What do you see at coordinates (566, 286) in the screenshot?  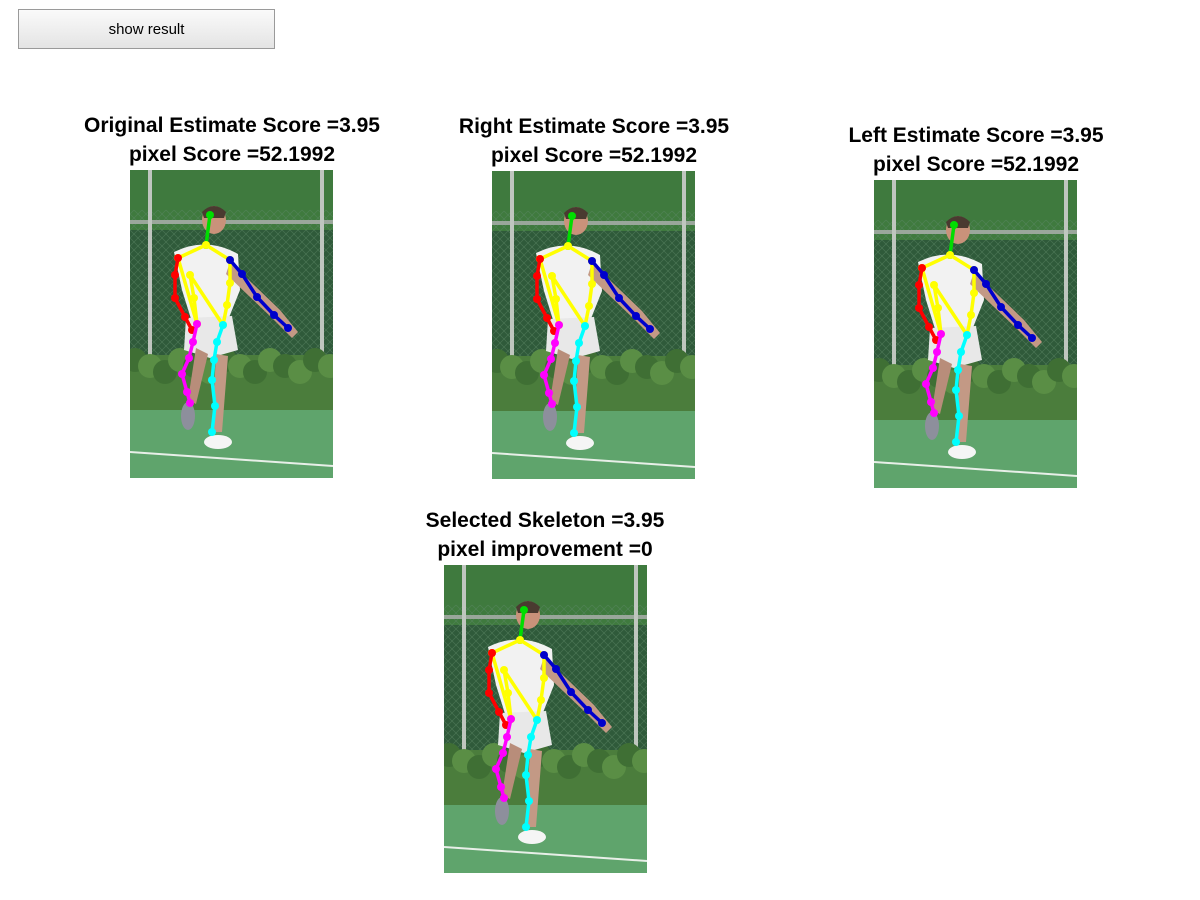 I see `skeleton-torso-line` at bounding box center [566, 286].